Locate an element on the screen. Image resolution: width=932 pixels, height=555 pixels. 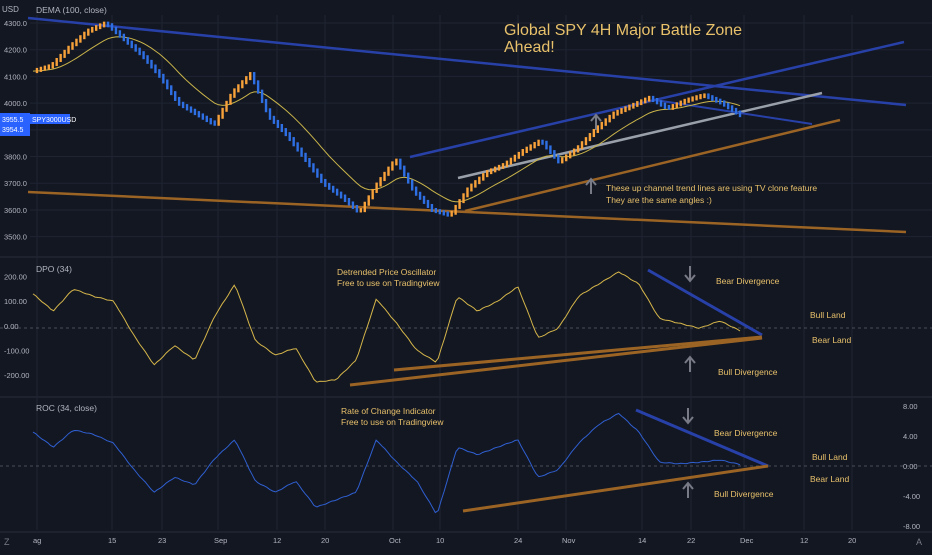
roc-bear-divergence-line is located at coordinates (702, 438).